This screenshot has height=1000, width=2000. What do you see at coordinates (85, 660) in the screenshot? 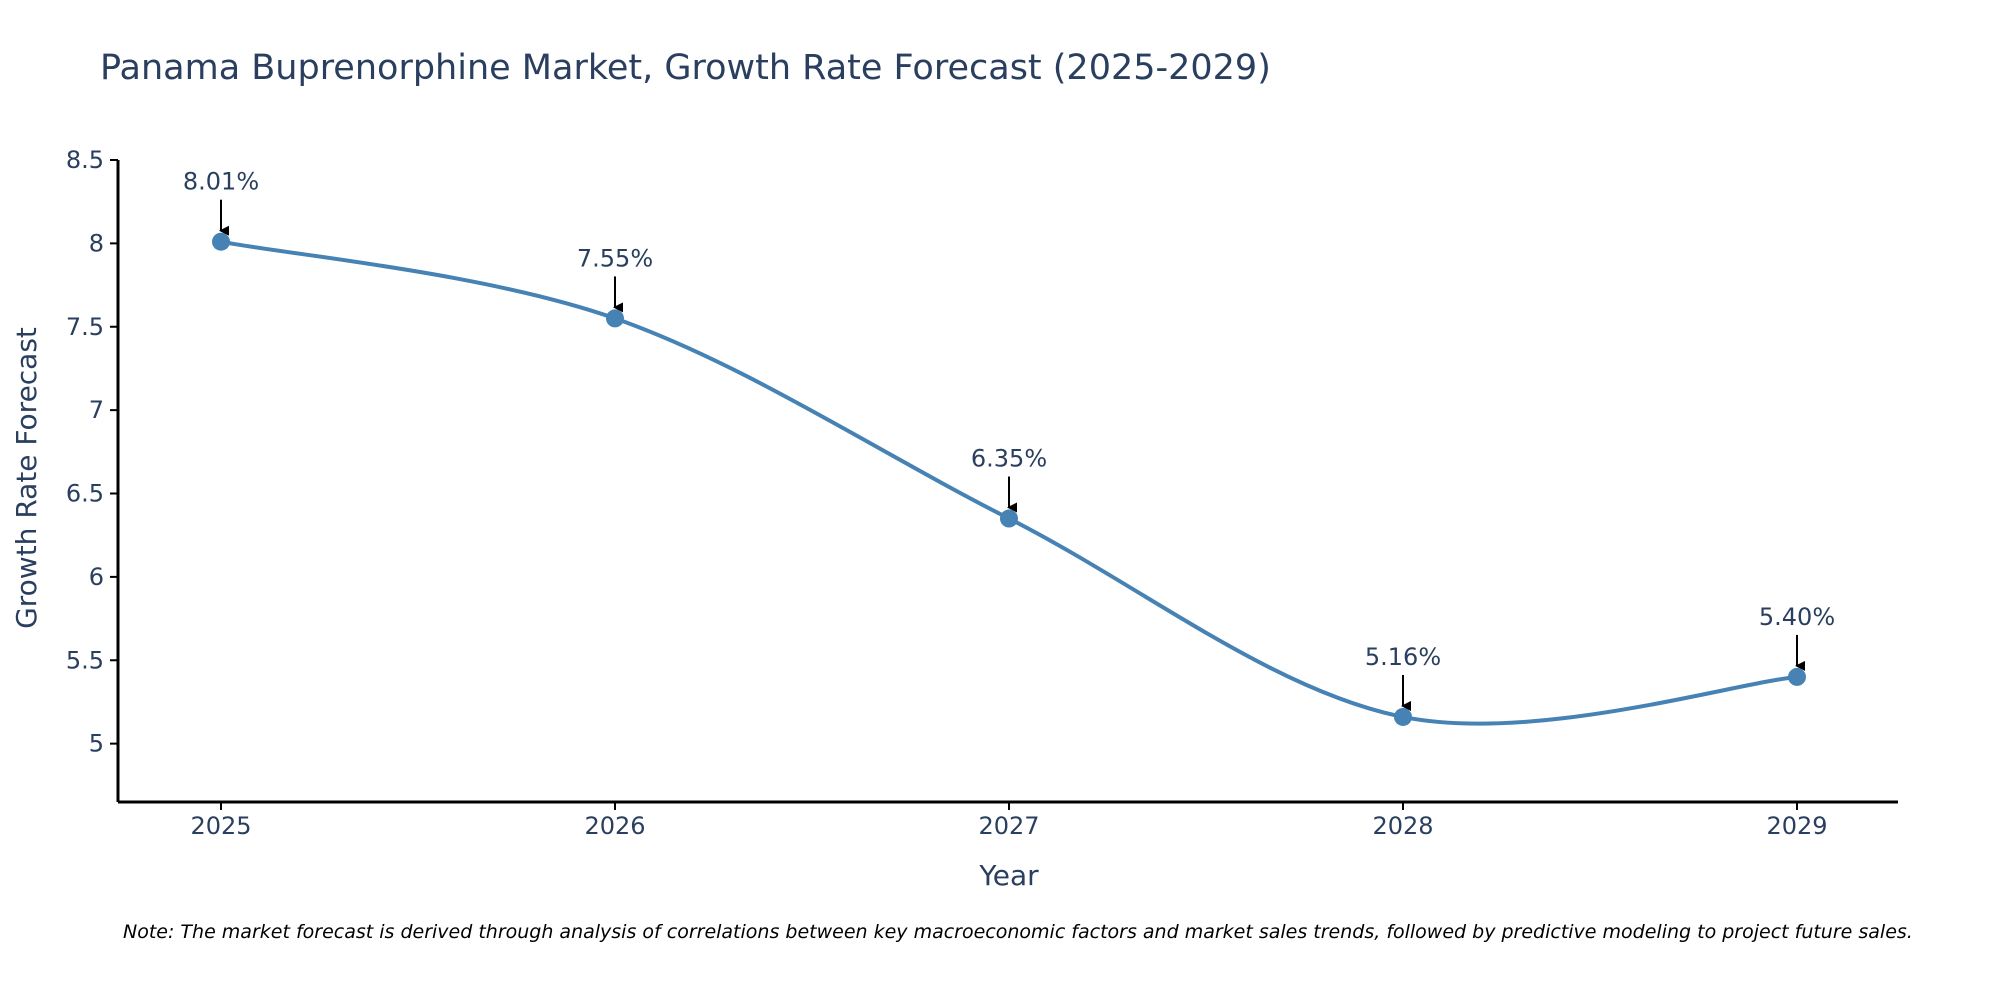
I see `y-tick-label: 5.5` at bounding box center [85, 660].